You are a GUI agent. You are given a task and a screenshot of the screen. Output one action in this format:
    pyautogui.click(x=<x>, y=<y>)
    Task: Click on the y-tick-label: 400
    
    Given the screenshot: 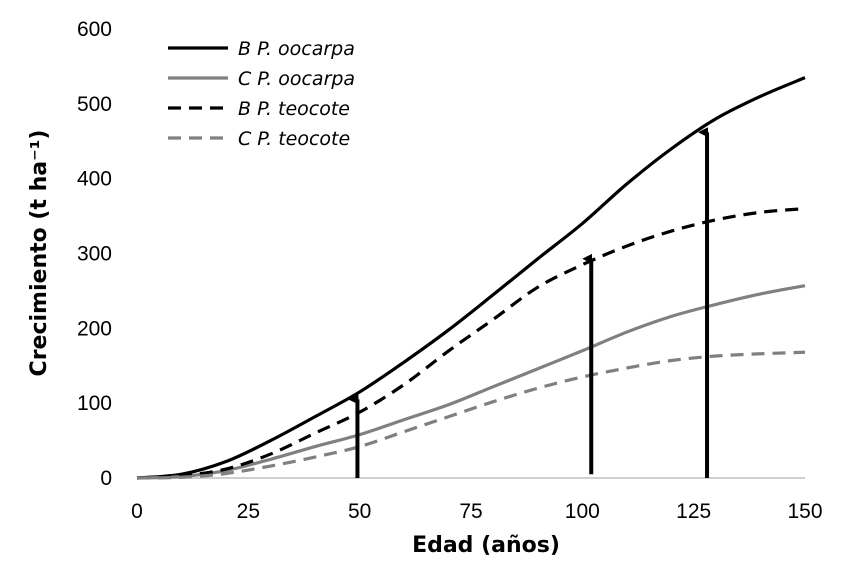 What is the action you would take?
    pyautogui.click(x=94, y=179)
    